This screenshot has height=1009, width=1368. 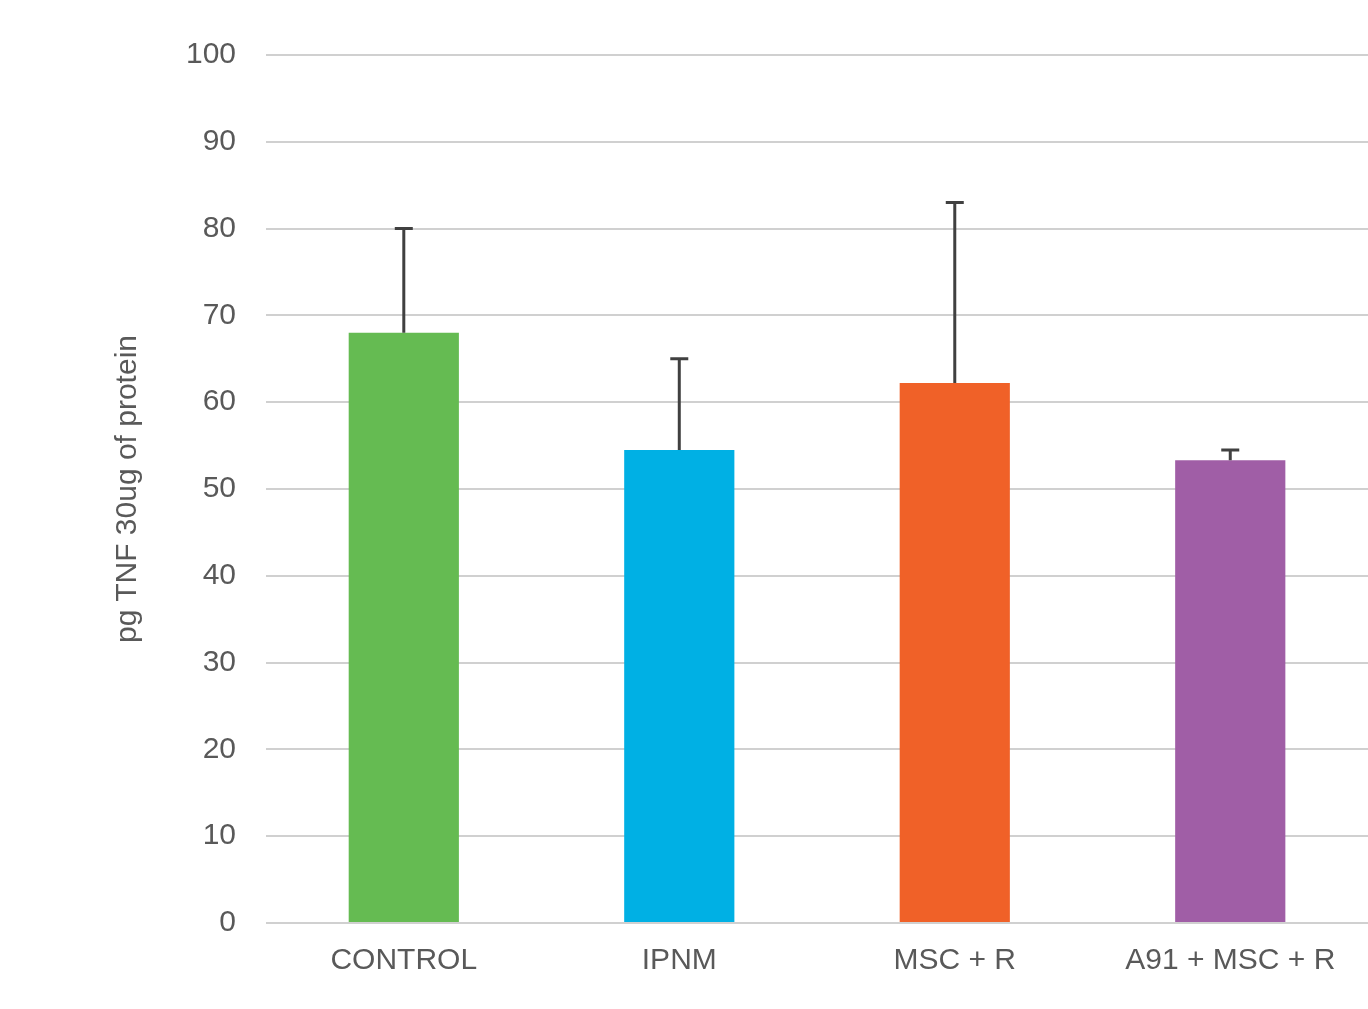 I want to click on y-tick-label: 70, so click(x=219, y=313).